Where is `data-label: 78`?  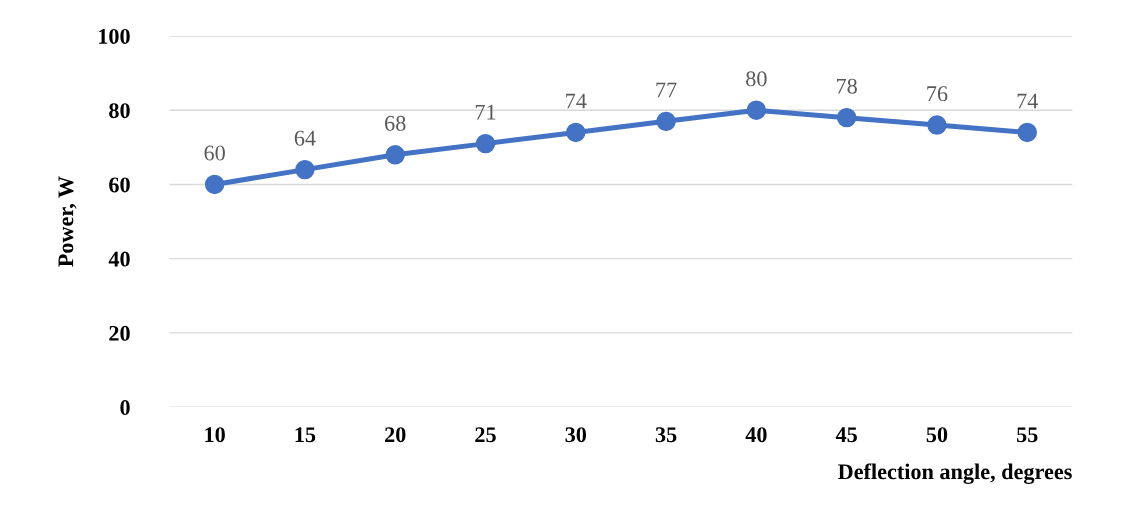
data-label: 78 is located at coordinates (847, 86).